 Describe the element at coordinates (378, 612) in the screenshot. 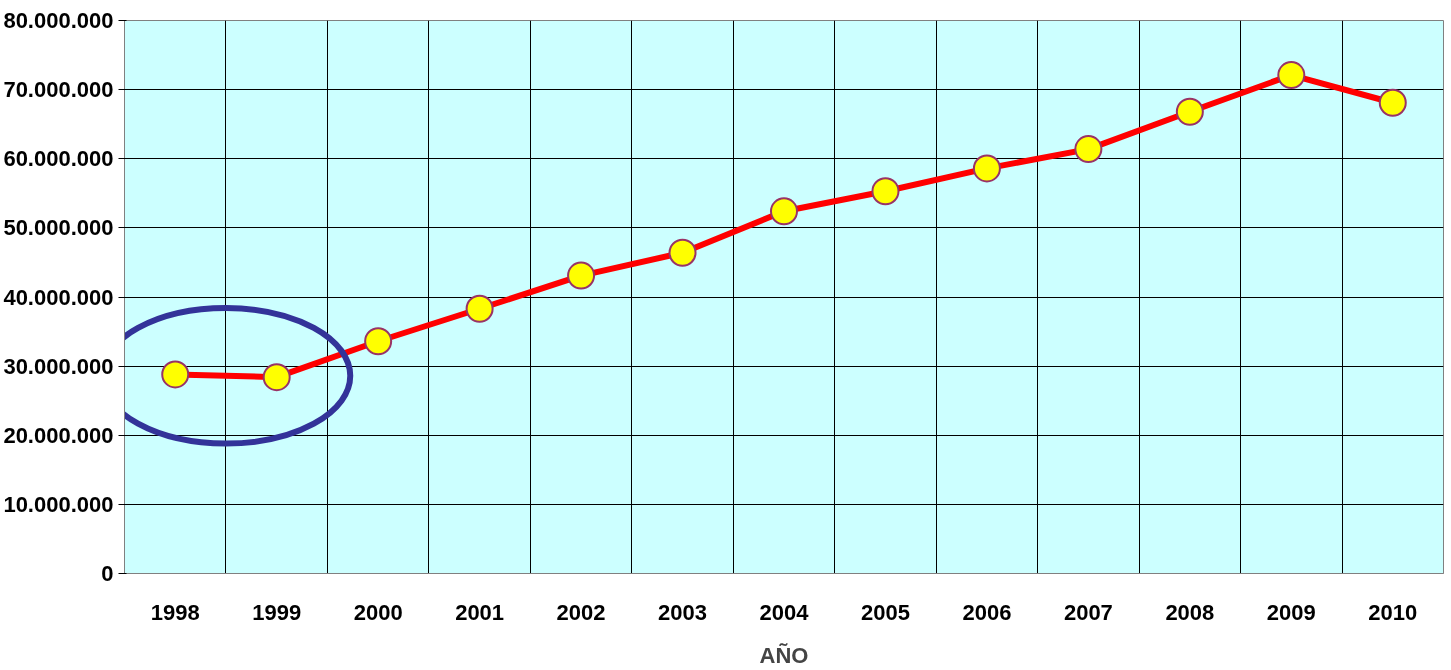

I see `x-tick-label: 2000` at that location.